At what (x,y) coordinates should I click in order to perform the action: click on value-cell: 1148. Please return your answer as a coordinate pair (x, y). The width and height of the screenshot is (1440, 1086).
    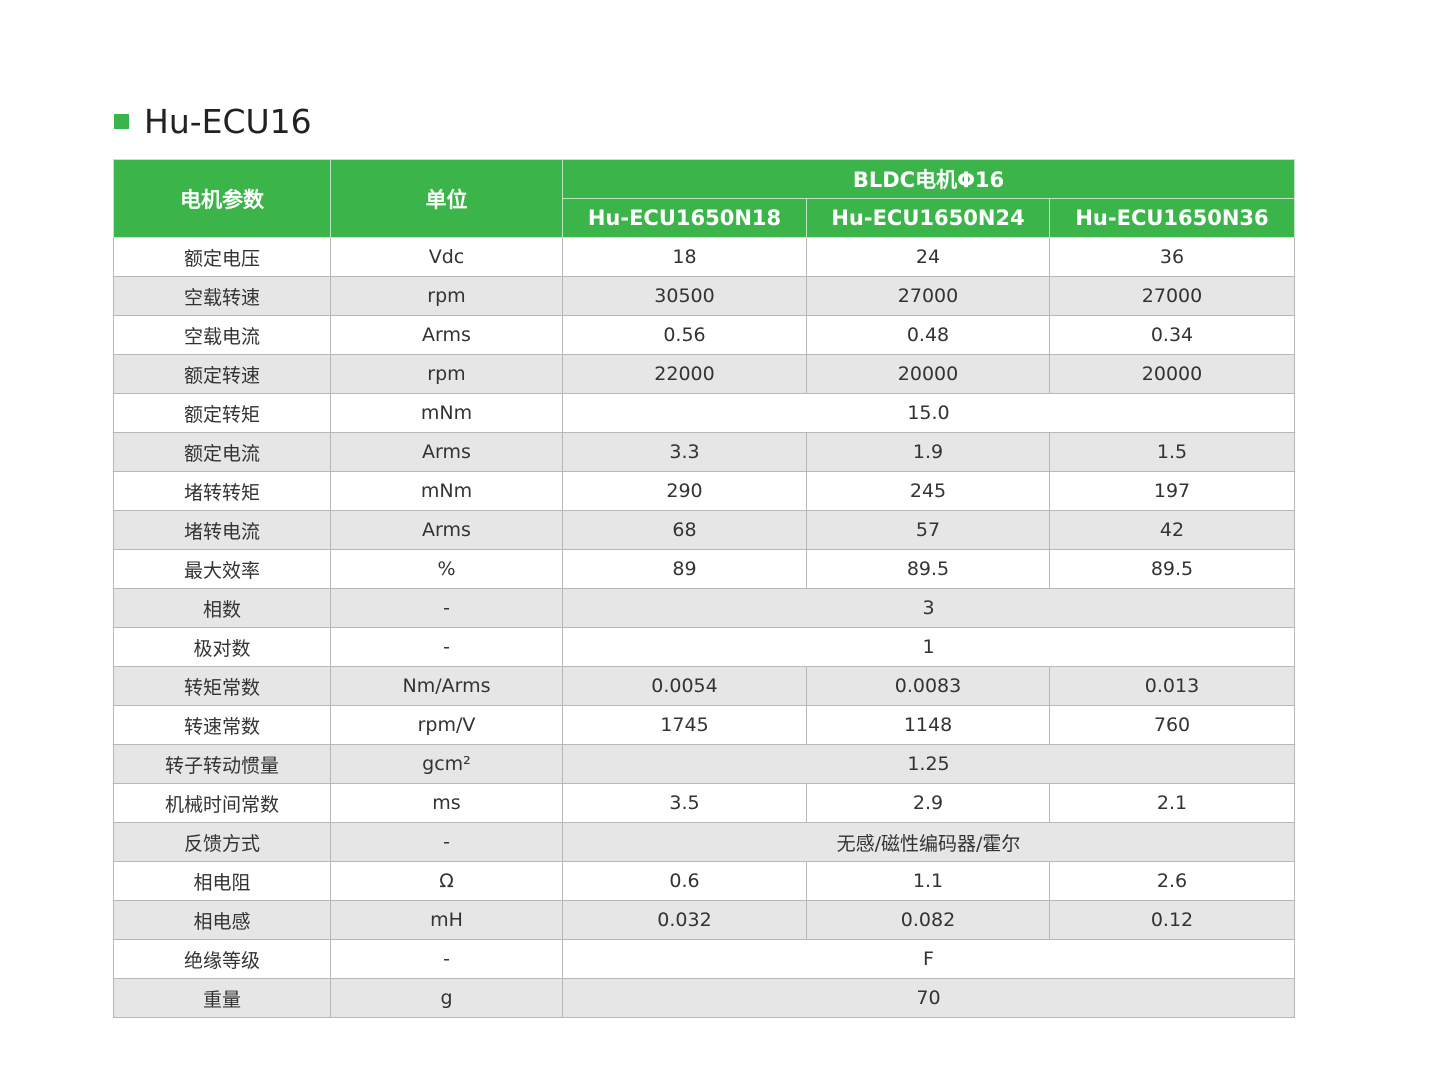
    Looking at the image, I should click on (928, 725).